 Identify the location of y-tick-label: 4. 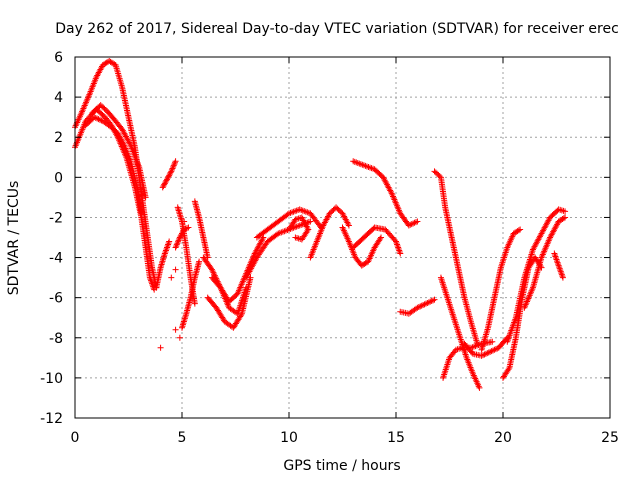
(58, 98).